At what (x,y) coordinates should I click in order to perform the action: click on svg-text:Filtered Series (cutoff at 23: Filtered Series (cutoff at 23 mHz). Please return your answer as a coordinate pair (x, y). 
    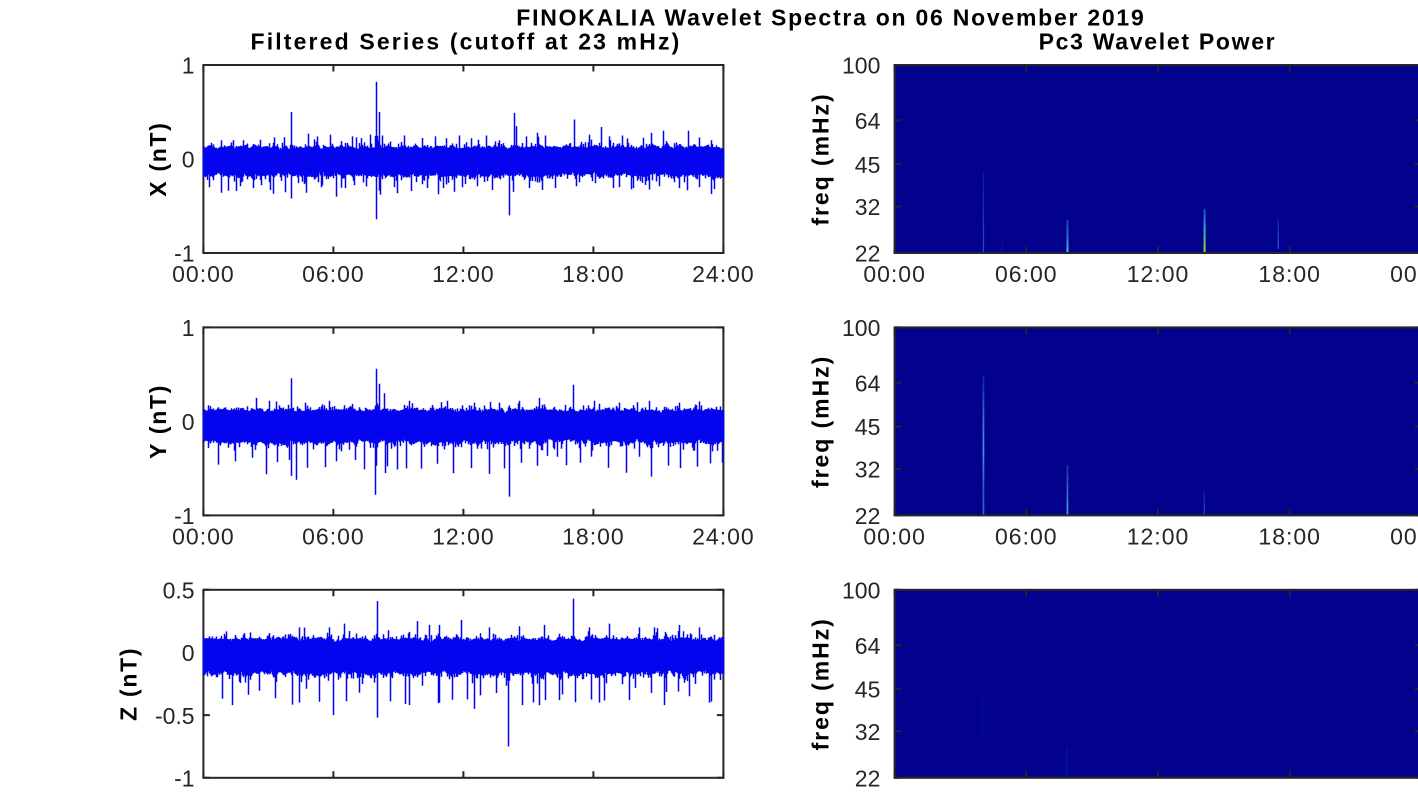
    Looking at the image, I should click on (466, 41).